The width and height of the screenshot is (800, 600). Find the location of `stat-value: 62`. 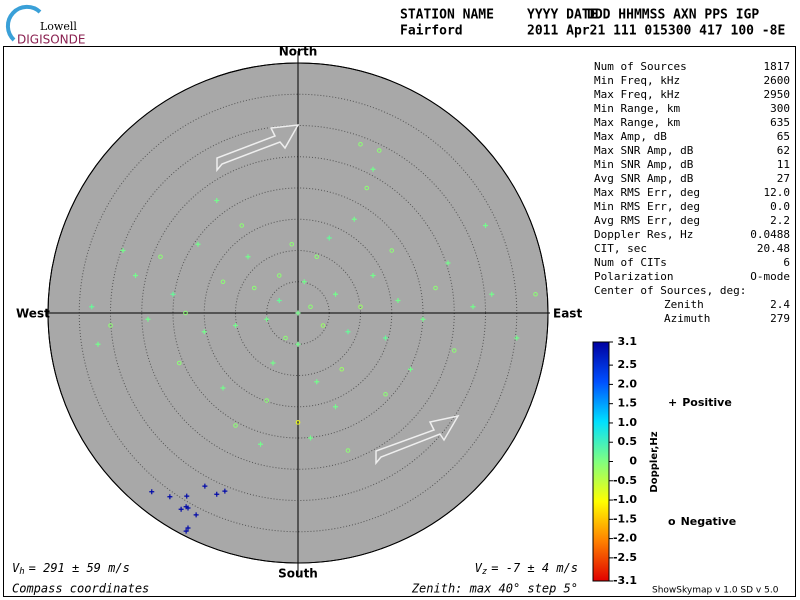

stat-value: 62 is located at coordinates (783, 150).